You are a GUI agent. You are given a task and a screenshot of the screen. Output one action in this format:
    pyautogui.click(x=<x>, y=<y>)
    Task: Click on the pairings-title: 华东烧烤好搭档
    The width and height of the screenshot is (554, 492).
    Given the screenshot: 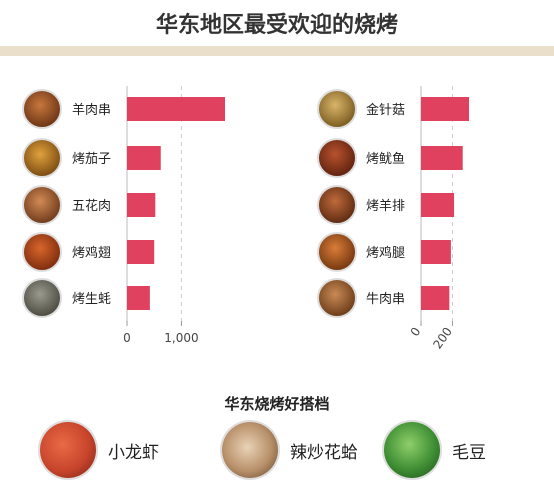 What is the action you would take?
    pyautogui.click(x=277, y=404)
    